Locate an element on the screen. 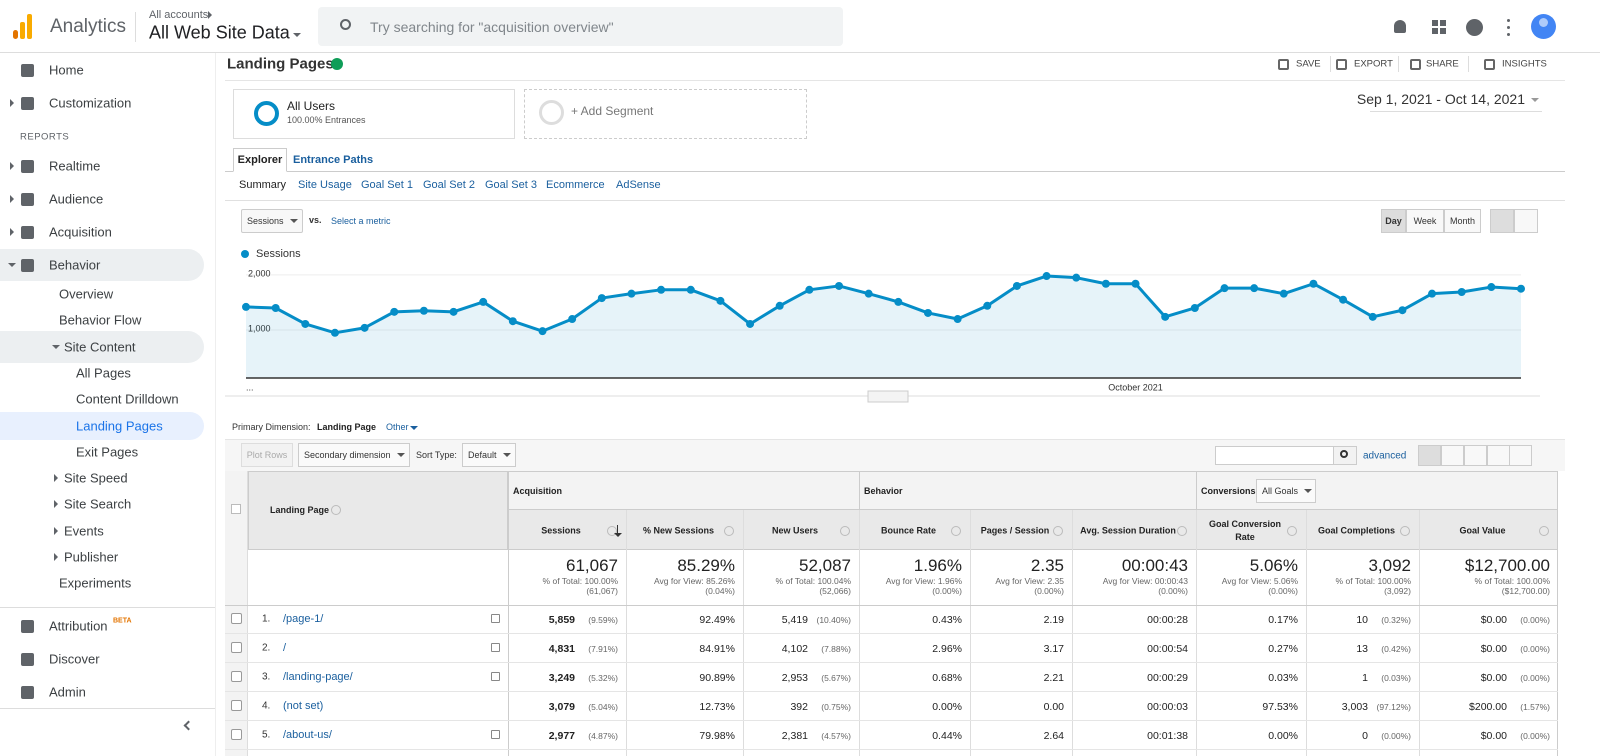  column-header: Bounce Rate is located at coordinates (908, 530).